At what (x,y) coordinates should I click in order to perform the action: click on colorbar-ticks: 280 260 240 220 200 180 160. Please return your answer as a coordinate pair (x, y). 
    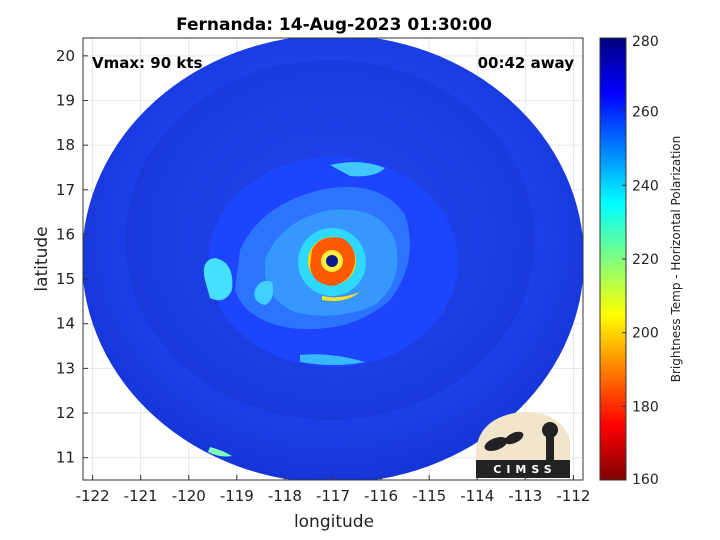
    Looking at the image, I should click on (640, 261).